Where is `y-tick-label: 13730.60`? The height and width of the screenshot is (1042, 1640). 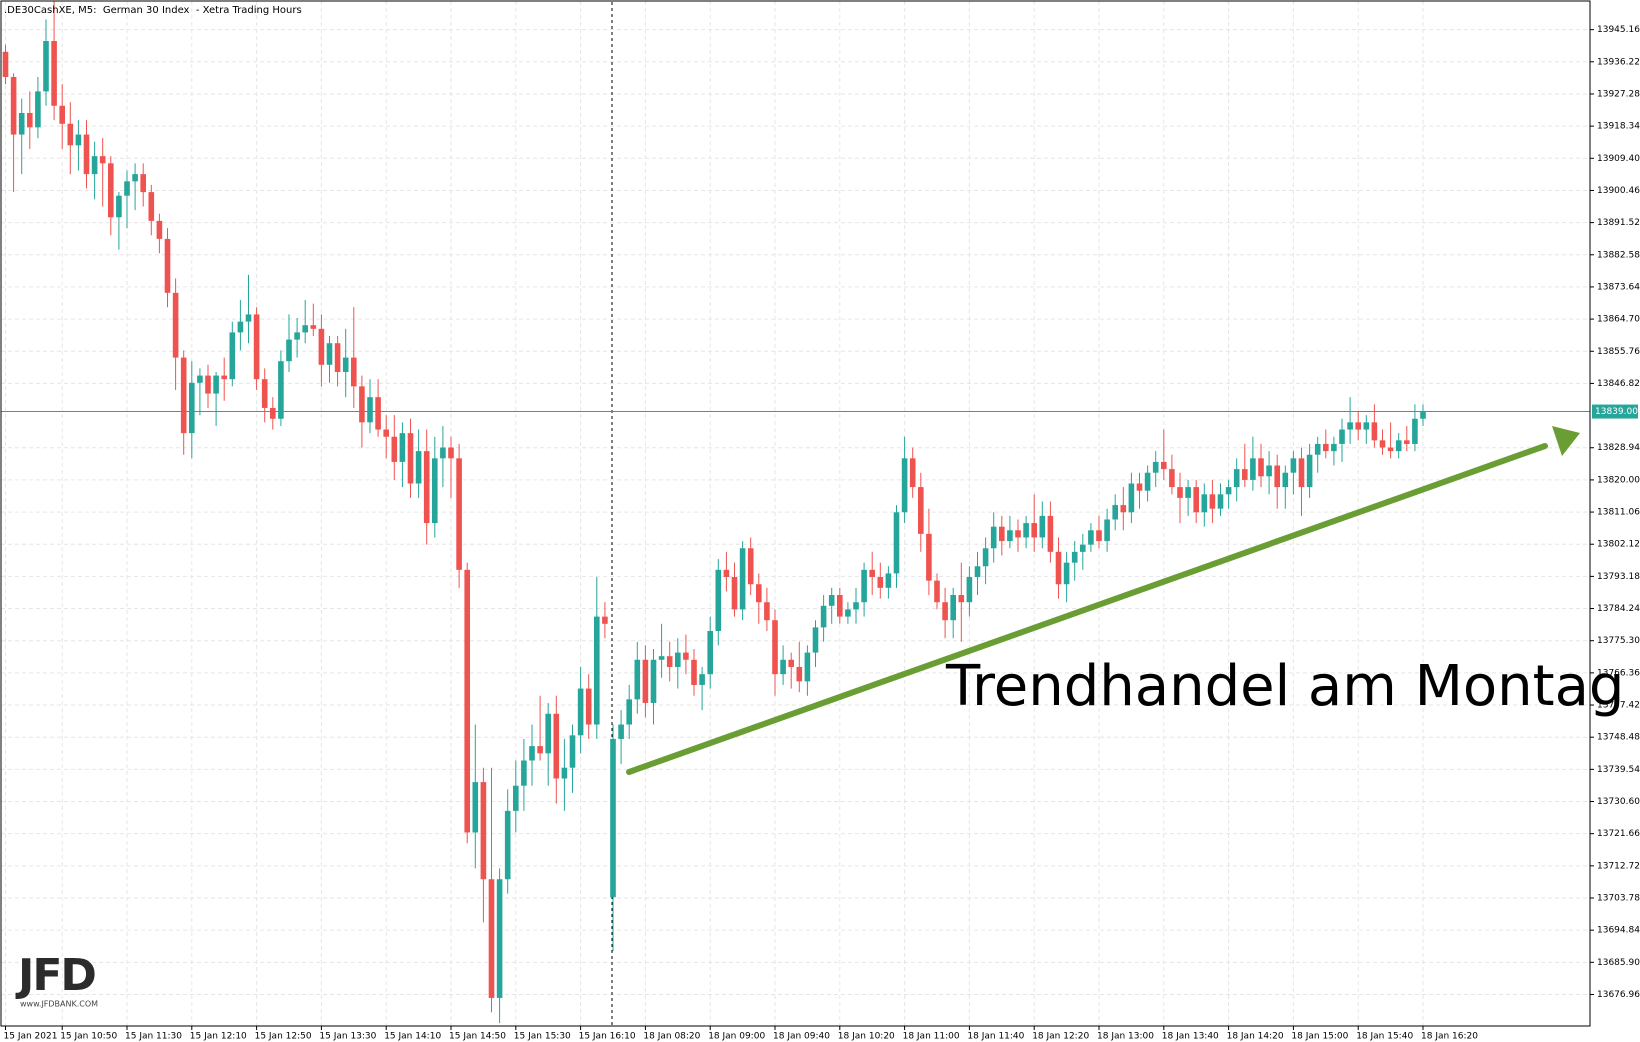
y-tick-label: 13730.60 is located at coordinates (1618, 802).